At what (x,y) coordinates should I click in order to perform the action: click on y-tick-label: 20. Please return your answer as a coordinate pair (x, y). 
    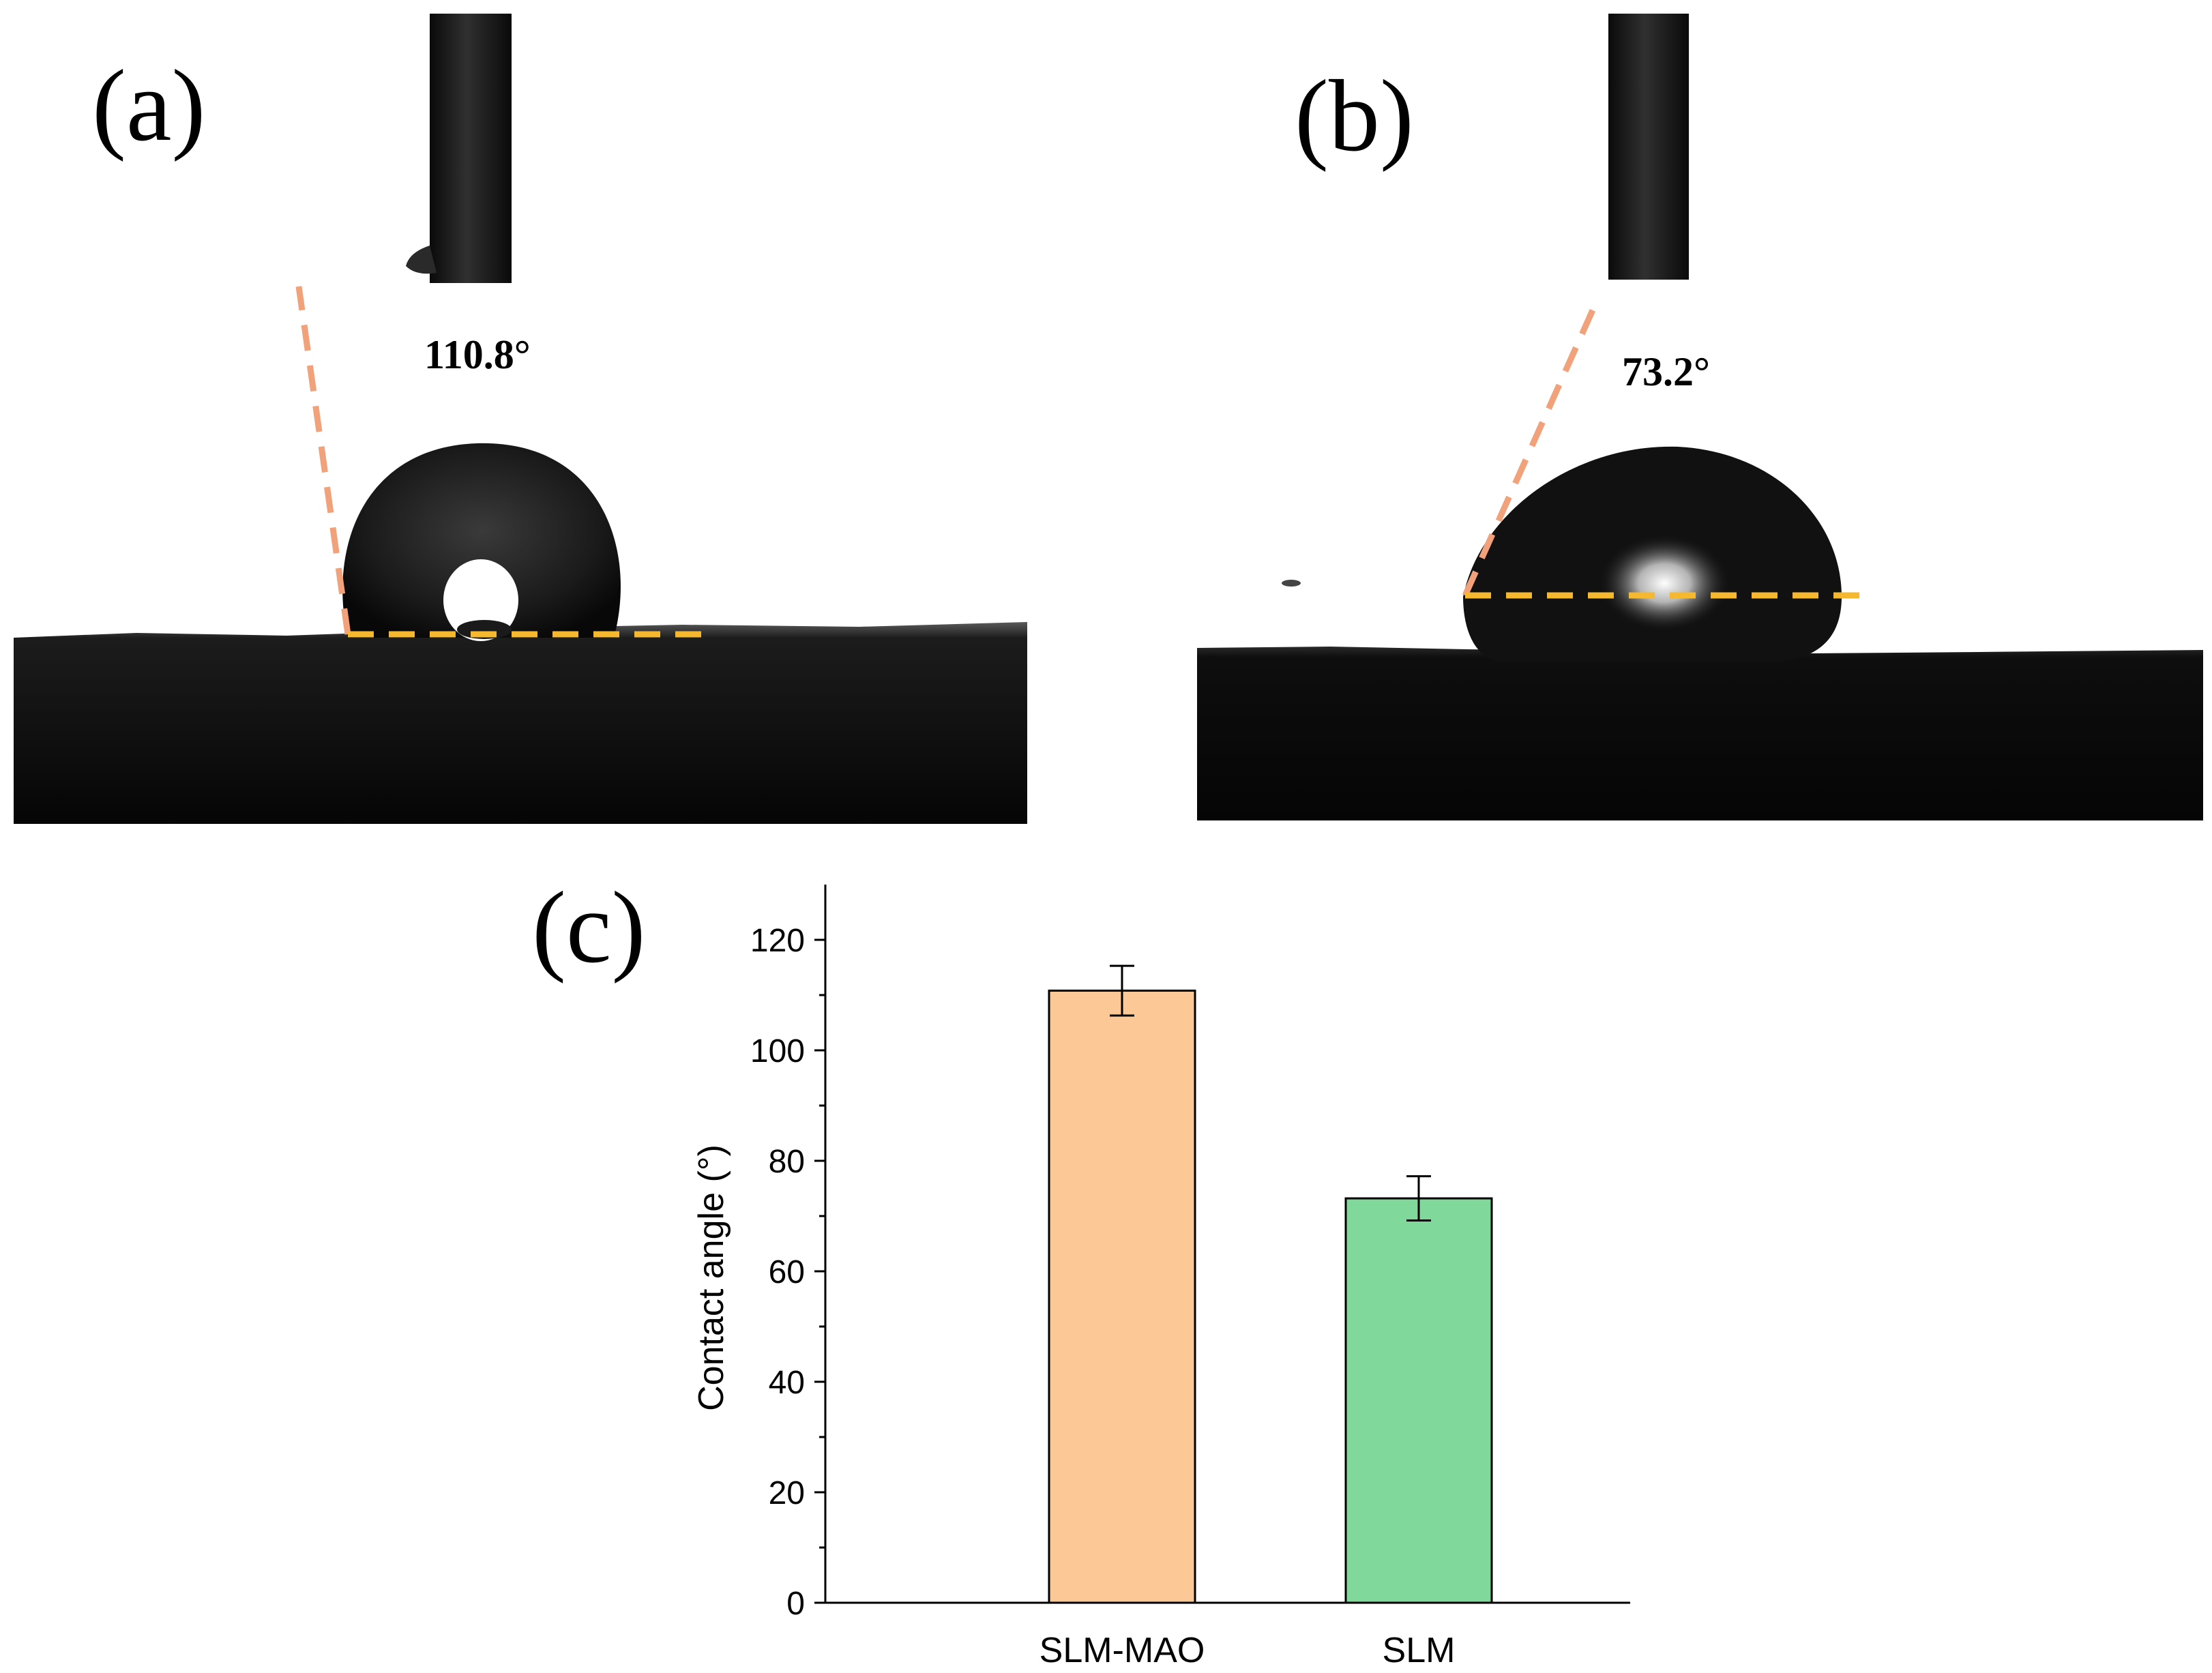
    Looking at the image, I should click on (787, 1493).